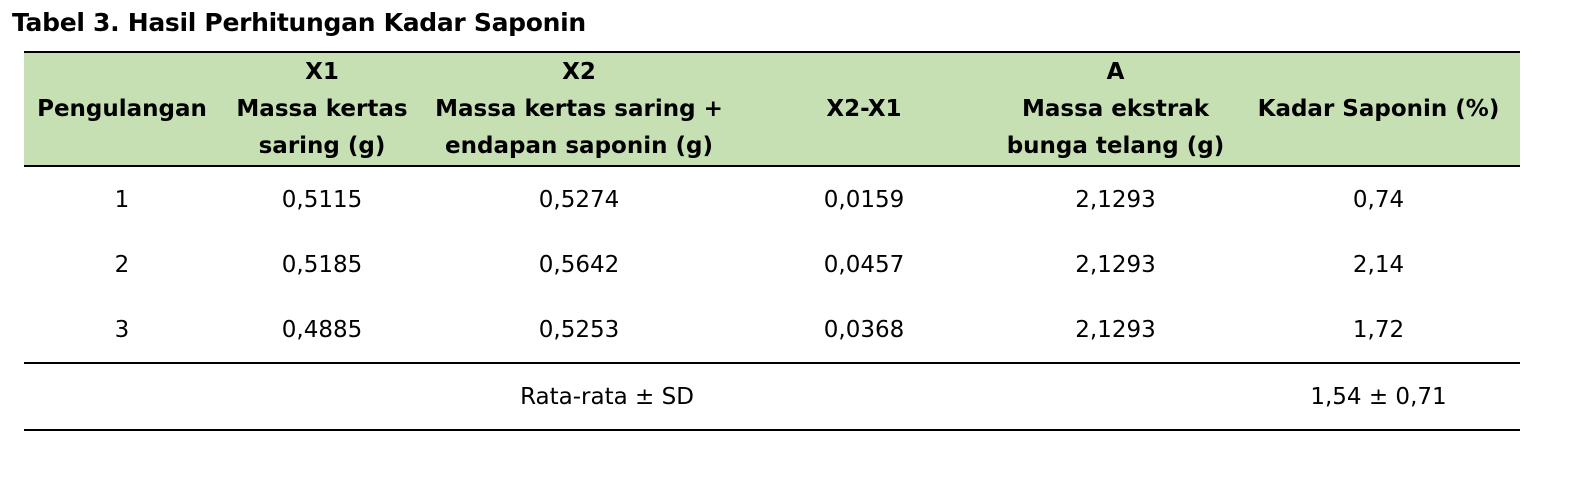  Describe the element at coordinates (122, 329) in the screenshot. I see `cell-pengulangan: 3` at that location.